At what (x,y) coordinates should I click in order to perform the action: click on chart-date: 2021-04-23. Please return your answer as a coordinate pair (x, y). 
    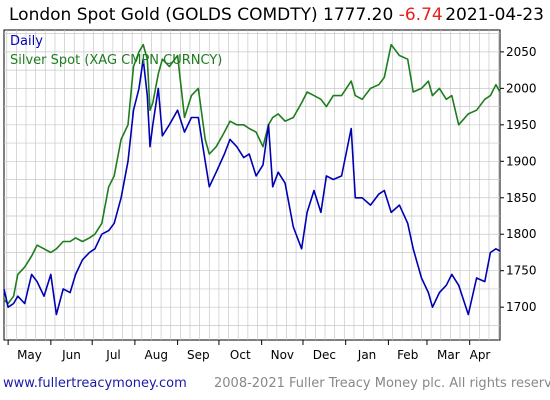
    Looking at the image, I should click on (494, 15).